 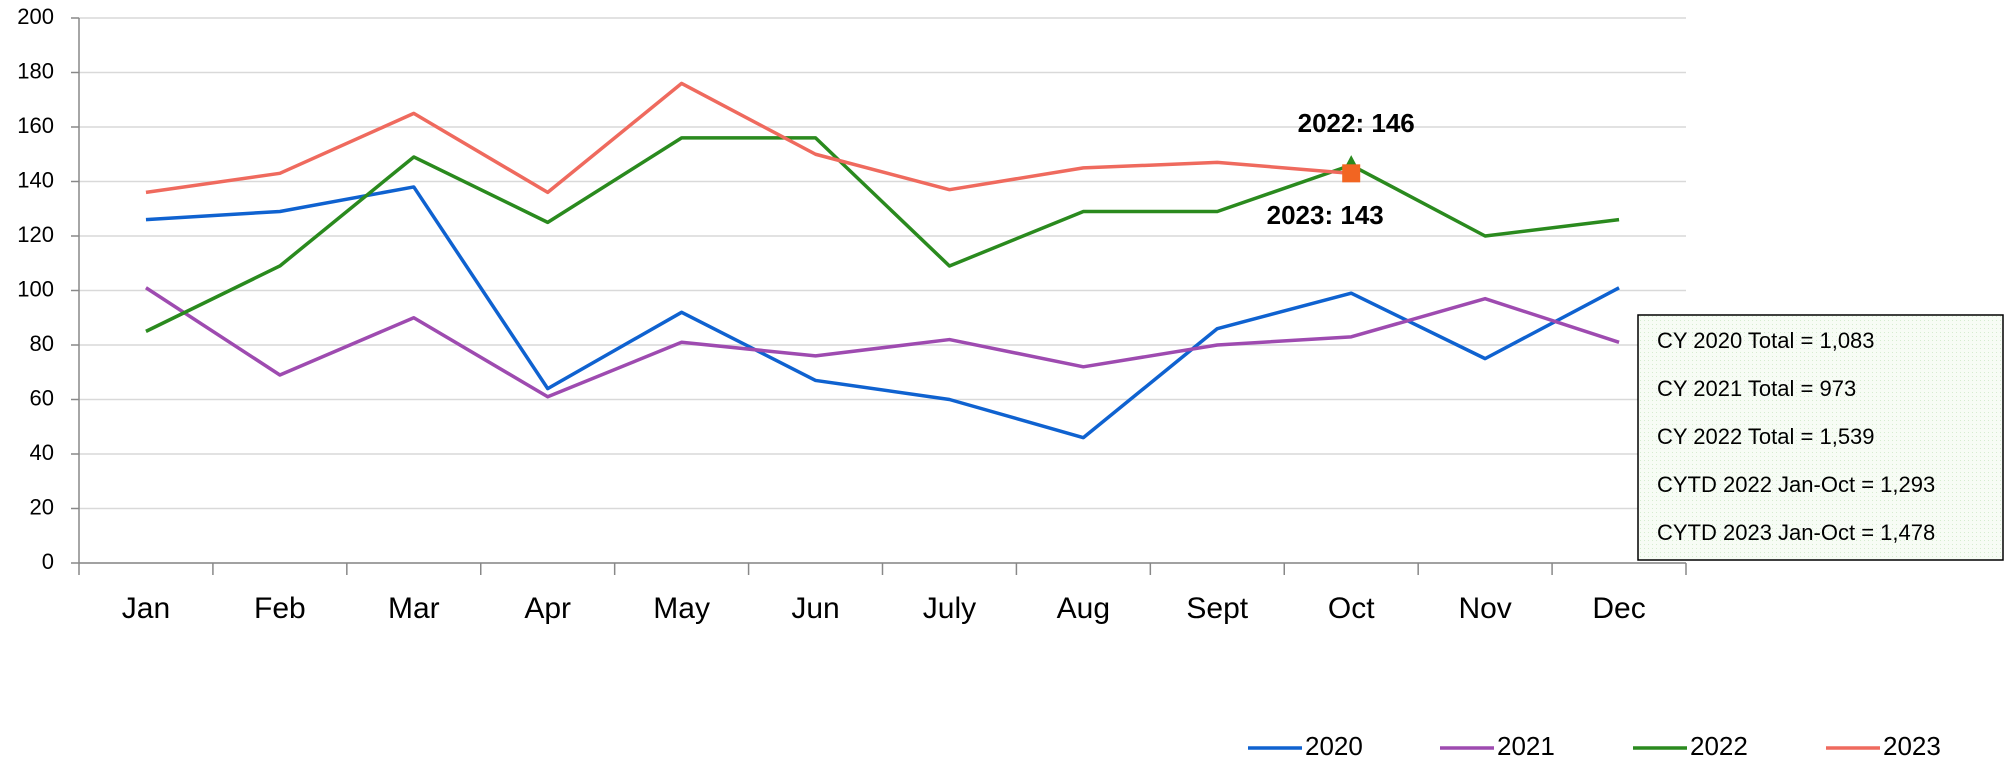 I want to click on y-tick-label: 160, so click(x=35, y=125).